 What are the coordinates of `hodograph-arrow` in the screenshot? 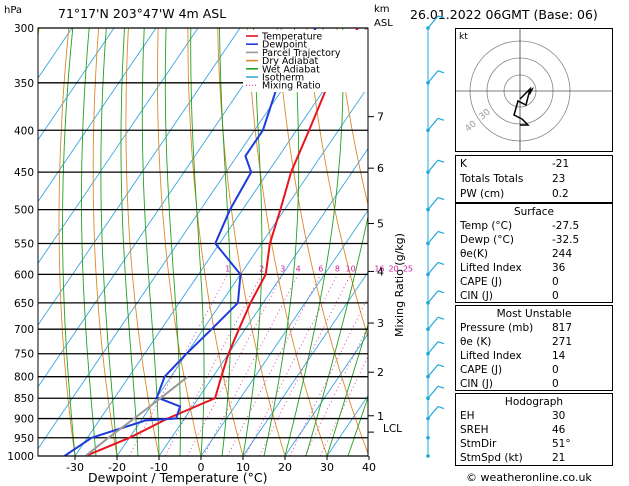 It's located at (531, 91).